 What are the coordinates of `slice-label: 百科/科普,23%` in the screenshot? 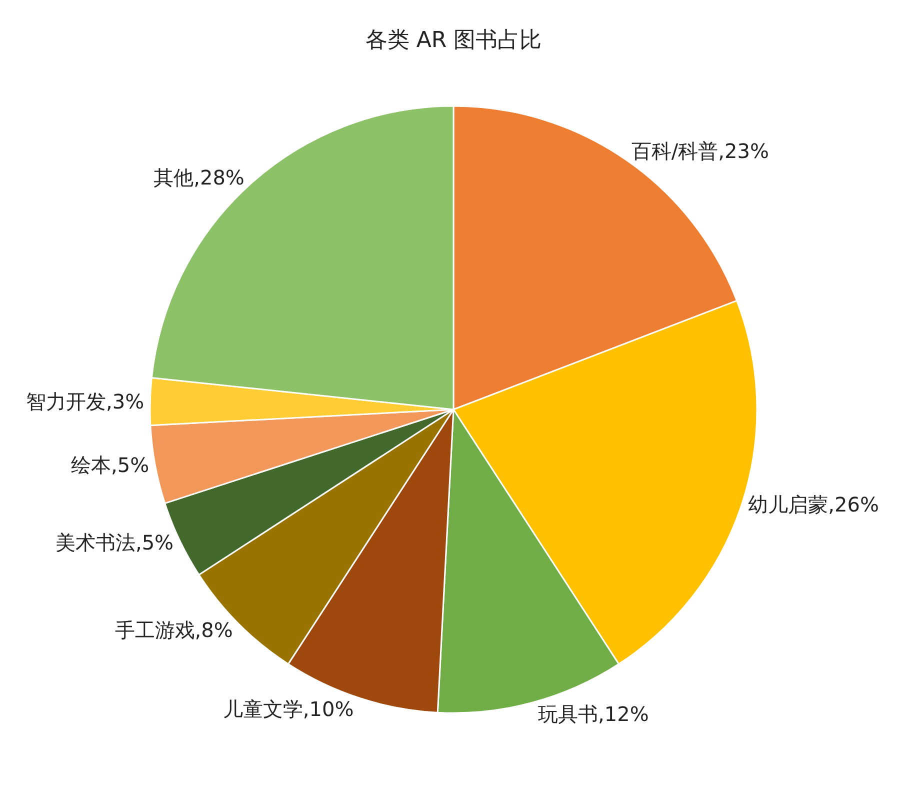 It's located at (700, 151).